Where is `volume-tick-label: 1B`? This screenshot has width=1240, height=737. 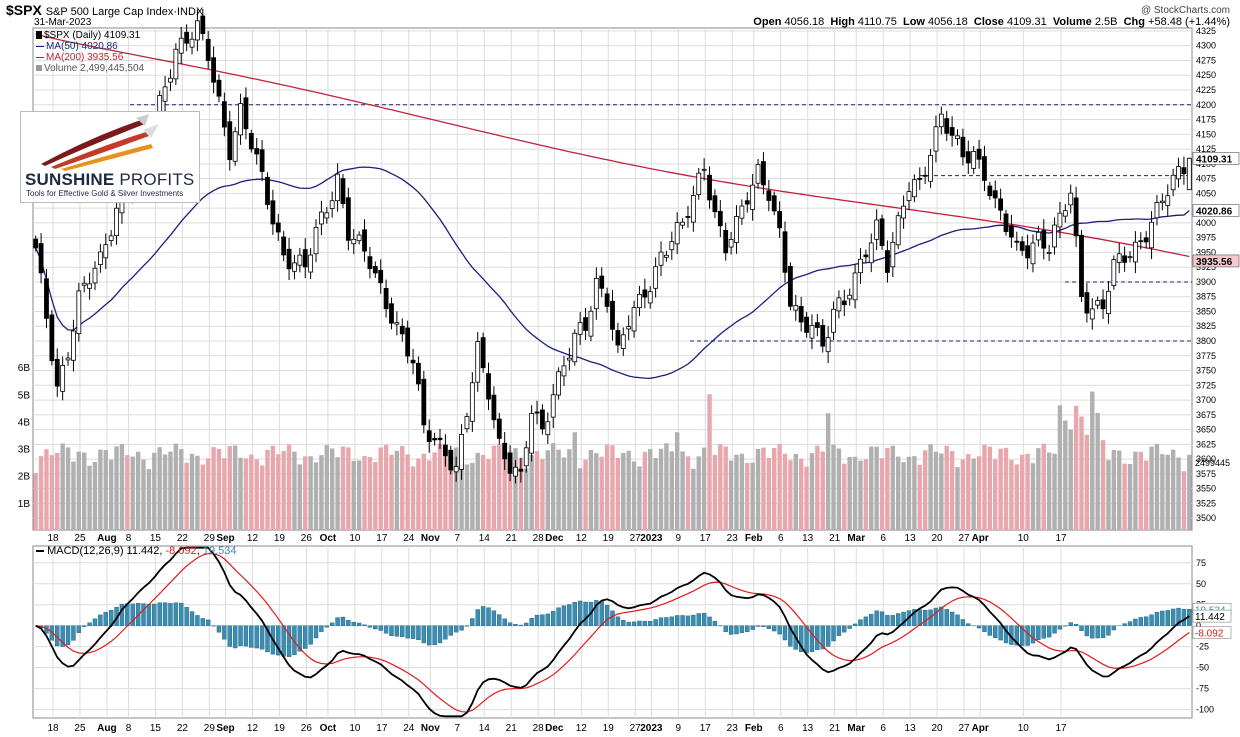
volume-tick-label: 1B is located at coordinates (24, 504).